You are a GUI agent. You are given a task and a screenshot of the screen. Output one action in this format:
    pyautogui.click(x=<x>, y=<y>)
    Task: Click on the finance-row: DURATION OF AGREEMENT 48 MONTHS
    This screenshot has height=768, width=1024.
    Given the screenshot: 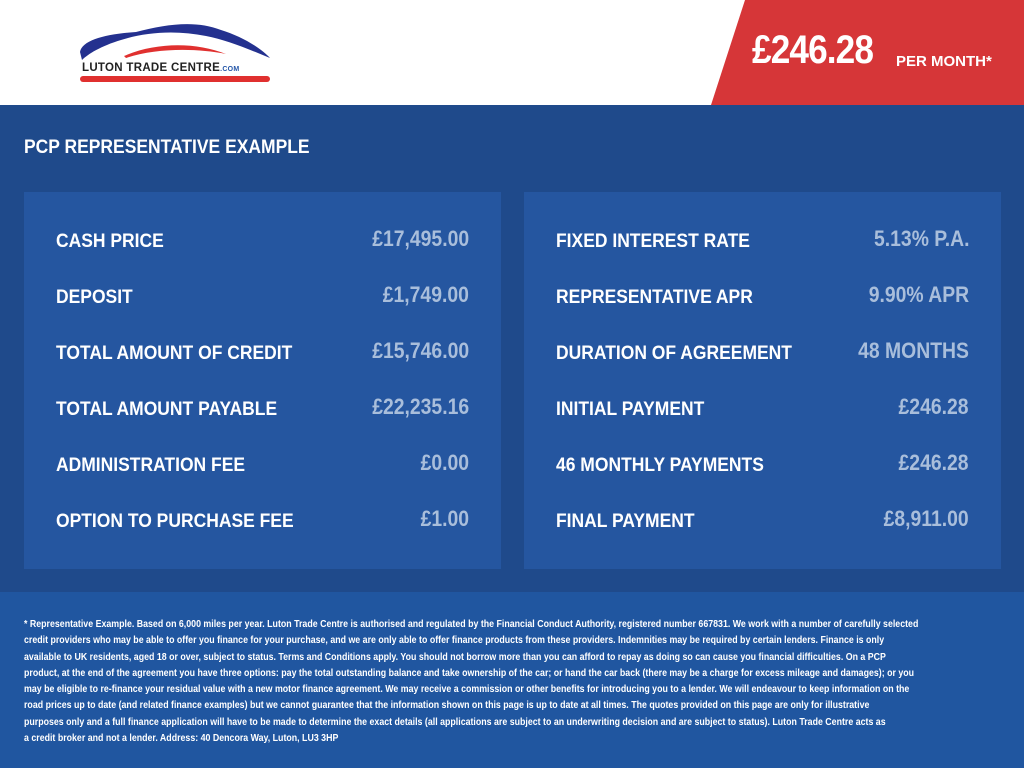 What is the action you would take?
    pyautogui.click(x=762, y=354)
    